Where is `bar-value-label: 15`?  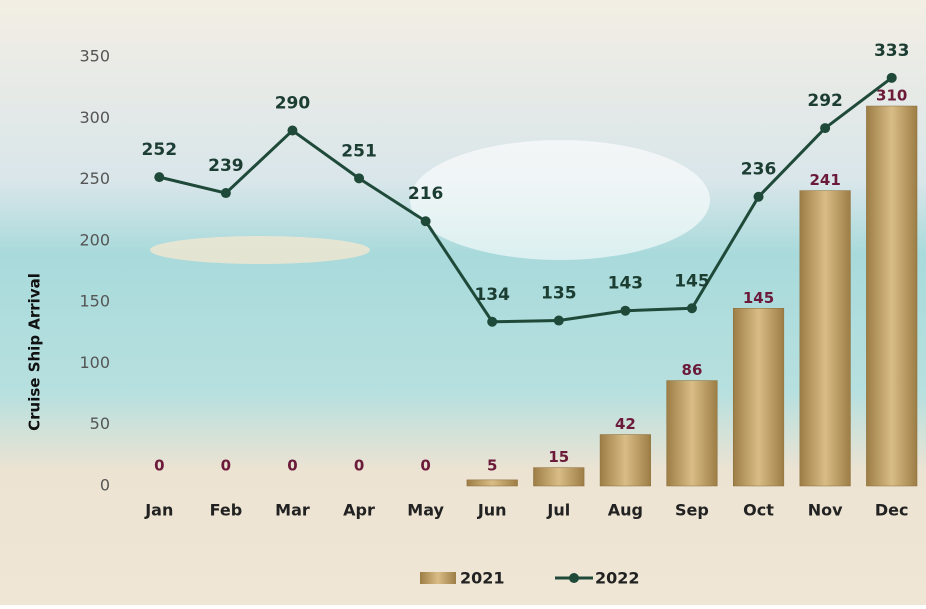
bar-value-label: 15 is located at coordinates (558, 457).